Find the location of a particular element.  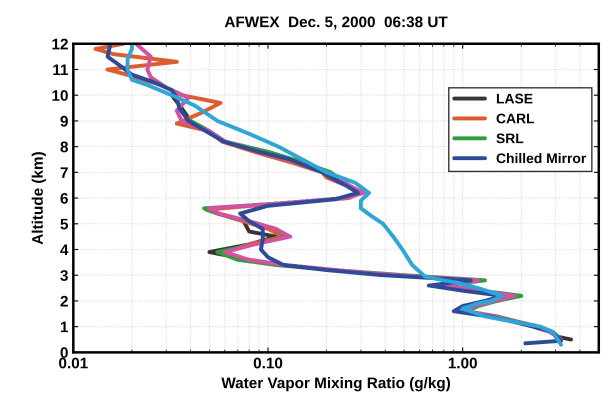

y-tick-label: 12 is located at coordinates (60, 44).